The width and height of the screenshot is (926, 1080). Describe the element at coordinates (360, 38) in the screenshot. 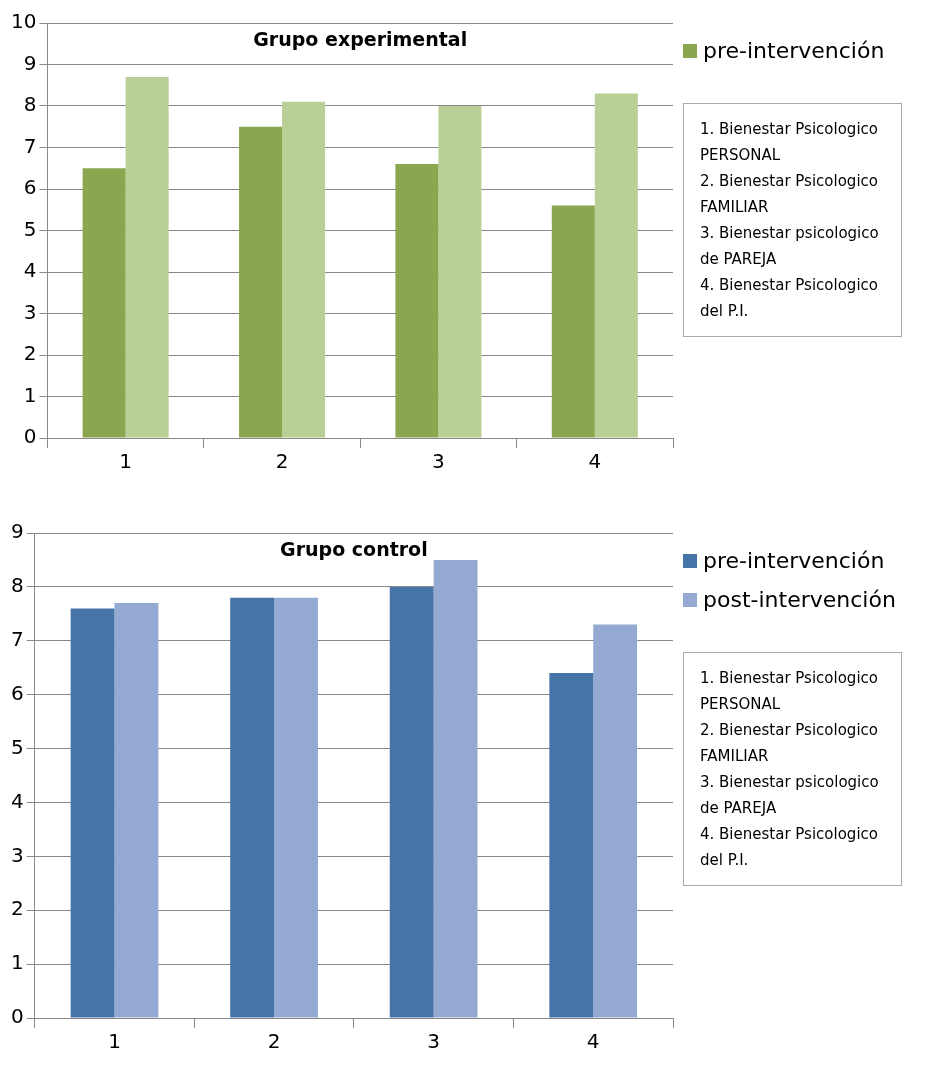

I see `chart-title: Grupo experimental` at that location.